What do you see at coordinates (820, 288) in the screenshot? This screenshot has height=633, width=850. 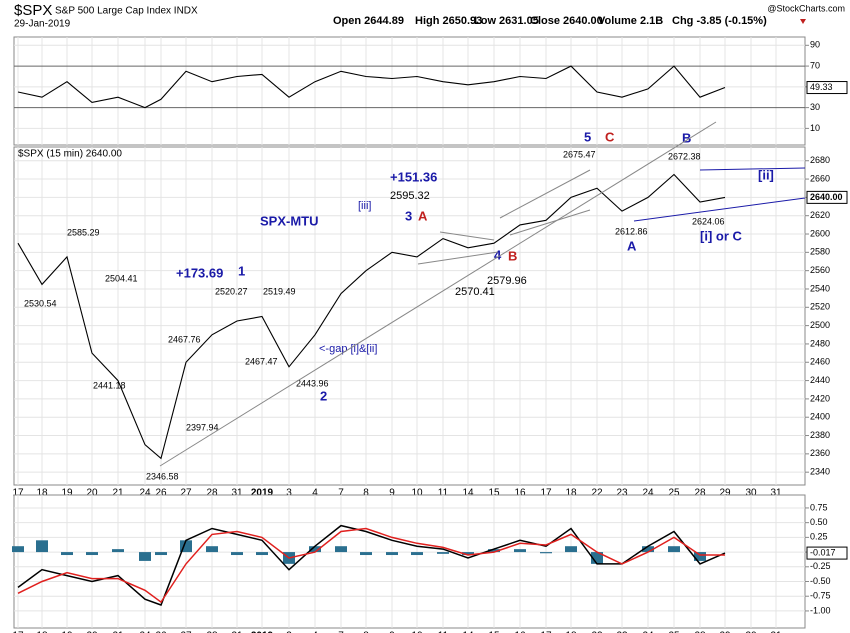 I see `y-tick-label: 2540` at bounding box center [820, 288].